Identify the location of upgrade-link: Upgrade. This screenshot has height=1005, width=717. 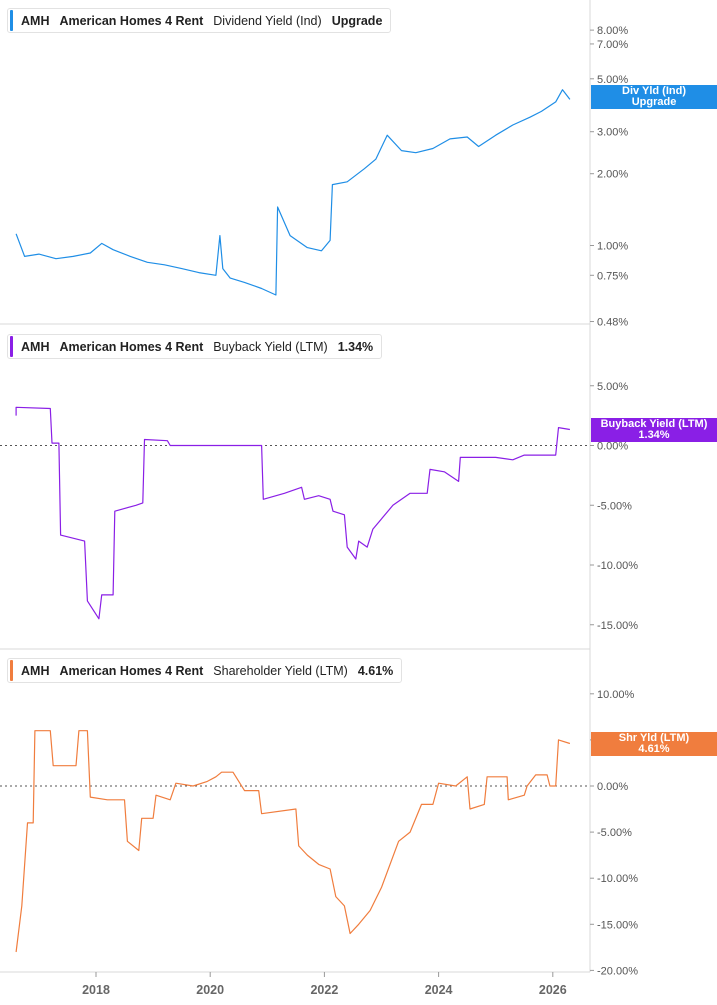
(357, 20).